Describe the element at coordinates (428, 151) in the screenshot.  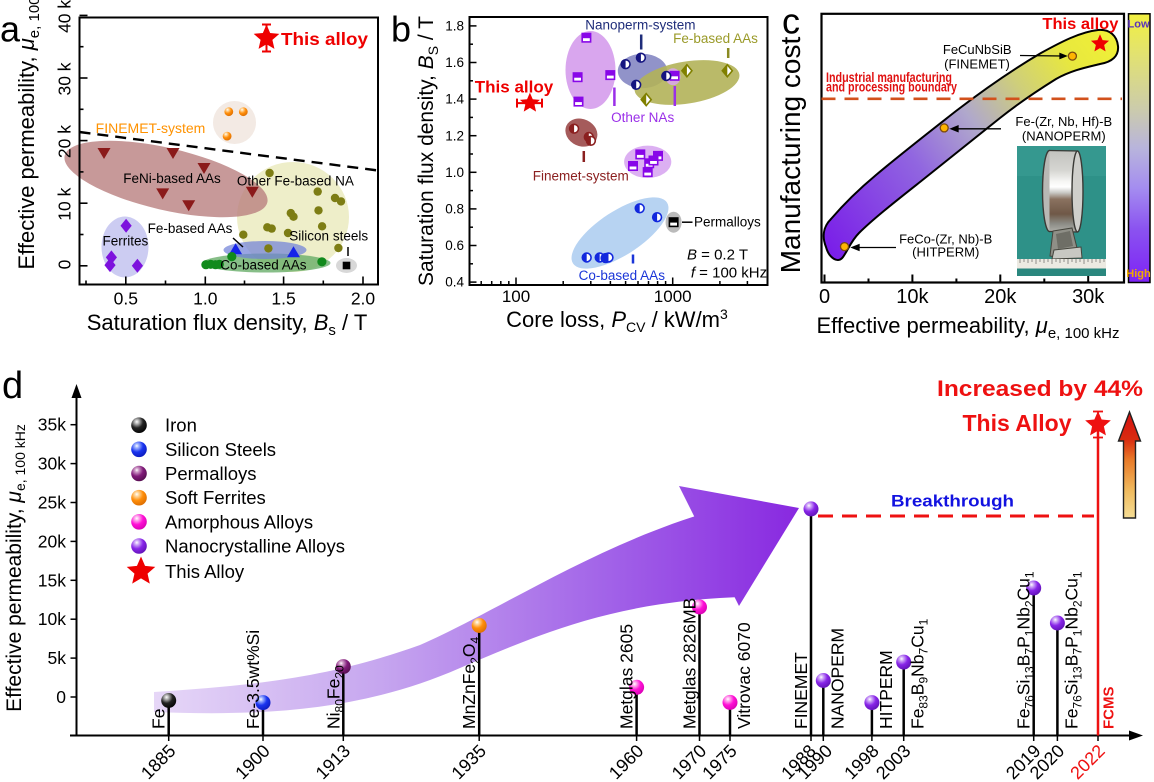
I see `svg-text:Saturation flux density, BS /: Saturation flux density, BS / T` at that location.